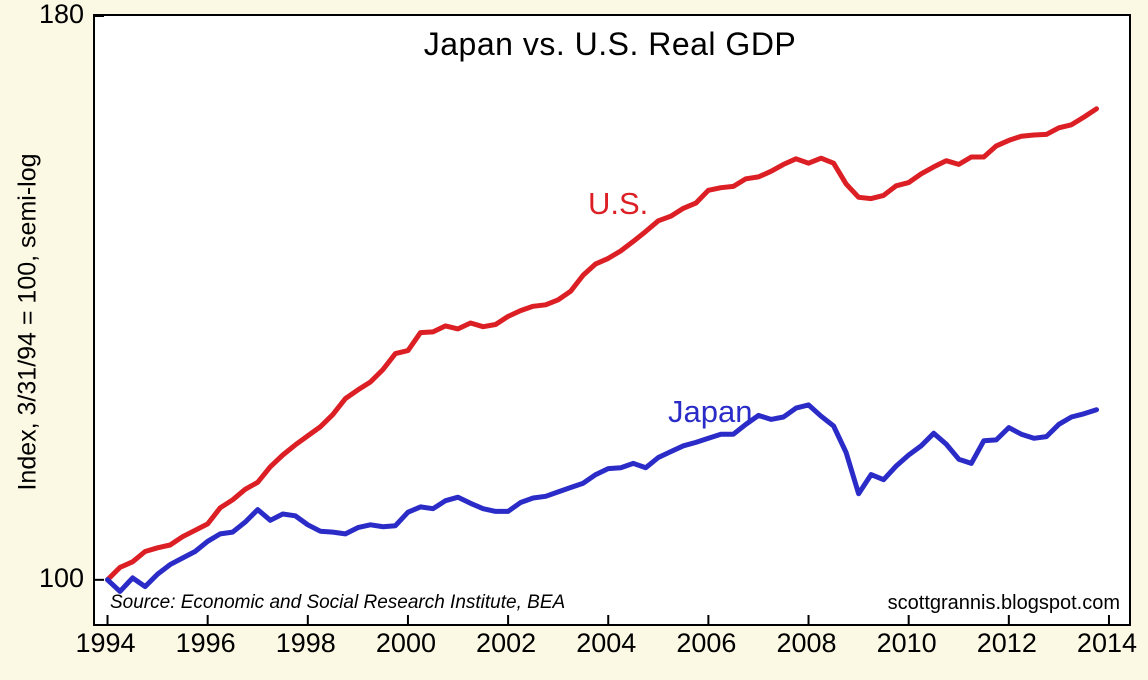 This screenshot has height=680, width=1148. What do you see at coordinates (506, 643) in the screenshot?
I see `x-tick-label: 2002` at bounding box center [506, 643].